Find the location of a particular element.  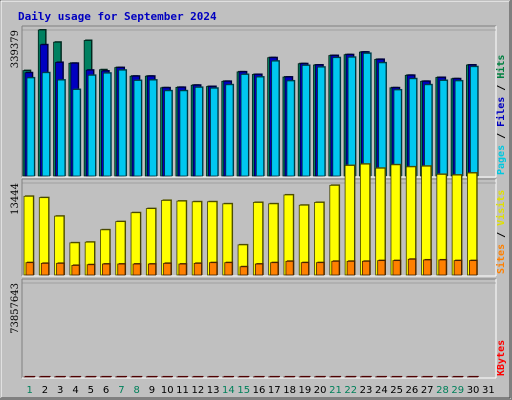

axis-label-hits: Hits is located at coordinates (501, 67).